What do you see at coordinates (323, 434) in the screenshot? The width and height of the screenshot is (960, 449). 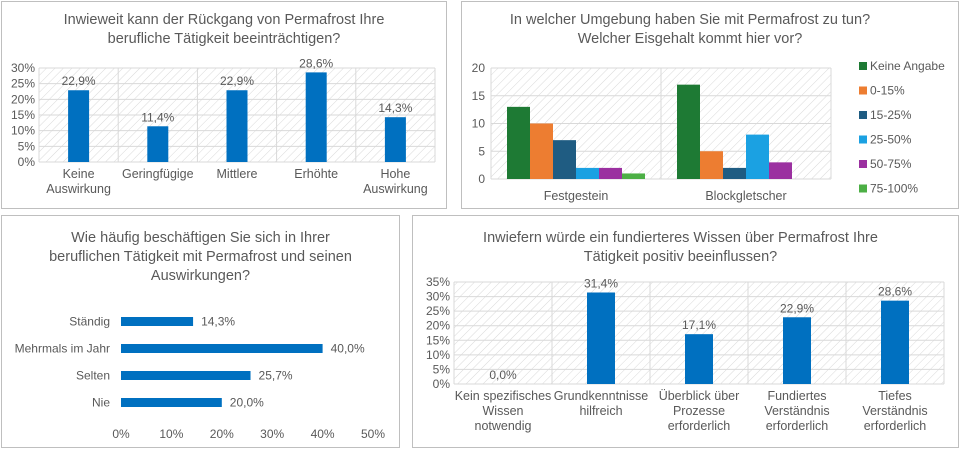 I see `x-tick-label: 40%` at bounding box center [323, 434].